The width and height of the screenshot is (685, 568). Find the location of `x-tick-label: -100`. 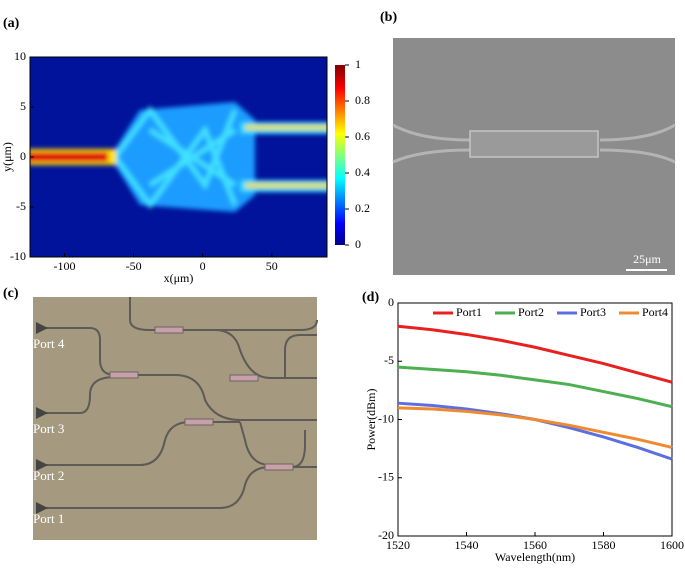

x-tick-label: -100 is located at coordinates (65, 266).